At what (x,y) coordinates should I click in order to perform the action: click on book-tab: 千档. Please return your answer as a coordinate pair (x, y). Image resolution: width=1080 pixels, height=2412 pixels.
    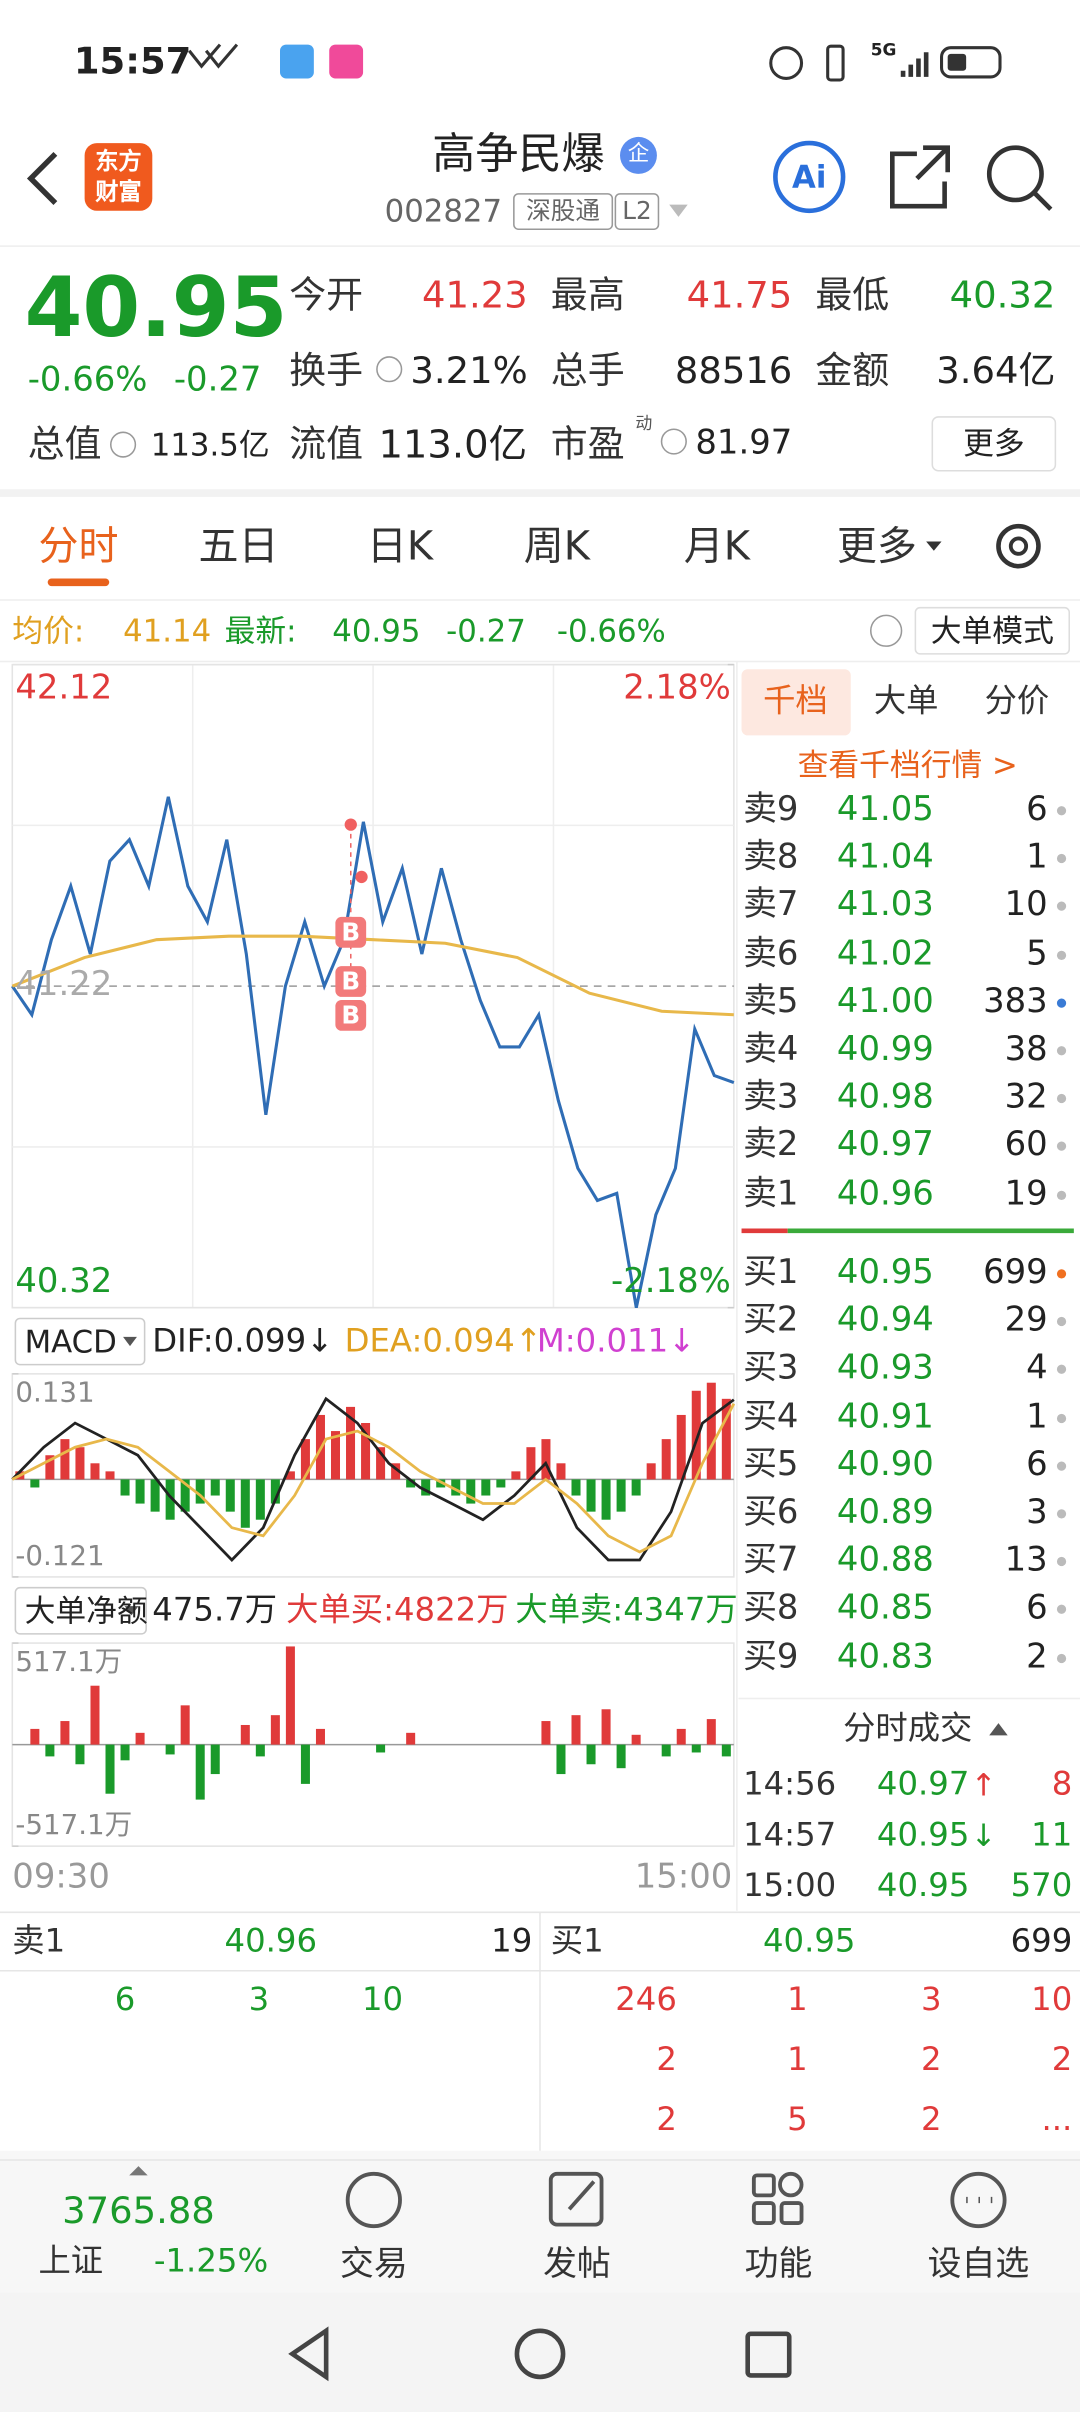
    Looking at the image, I should click on (795, 701).